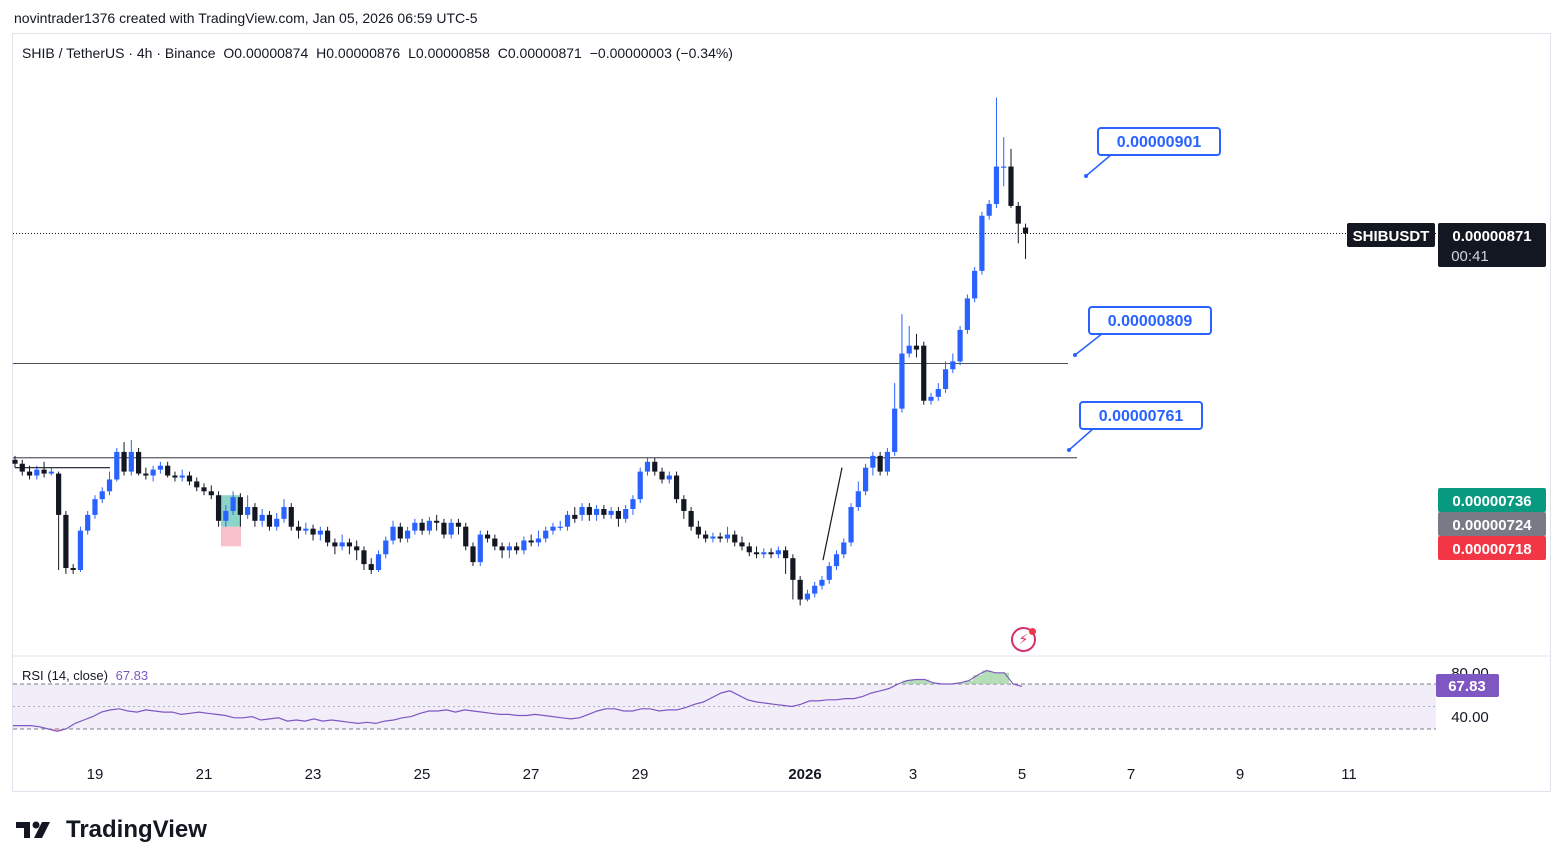 This screenshot has width=1564, height=868. I want to click on lightning-icon: ⚡, so click(1023, 639).